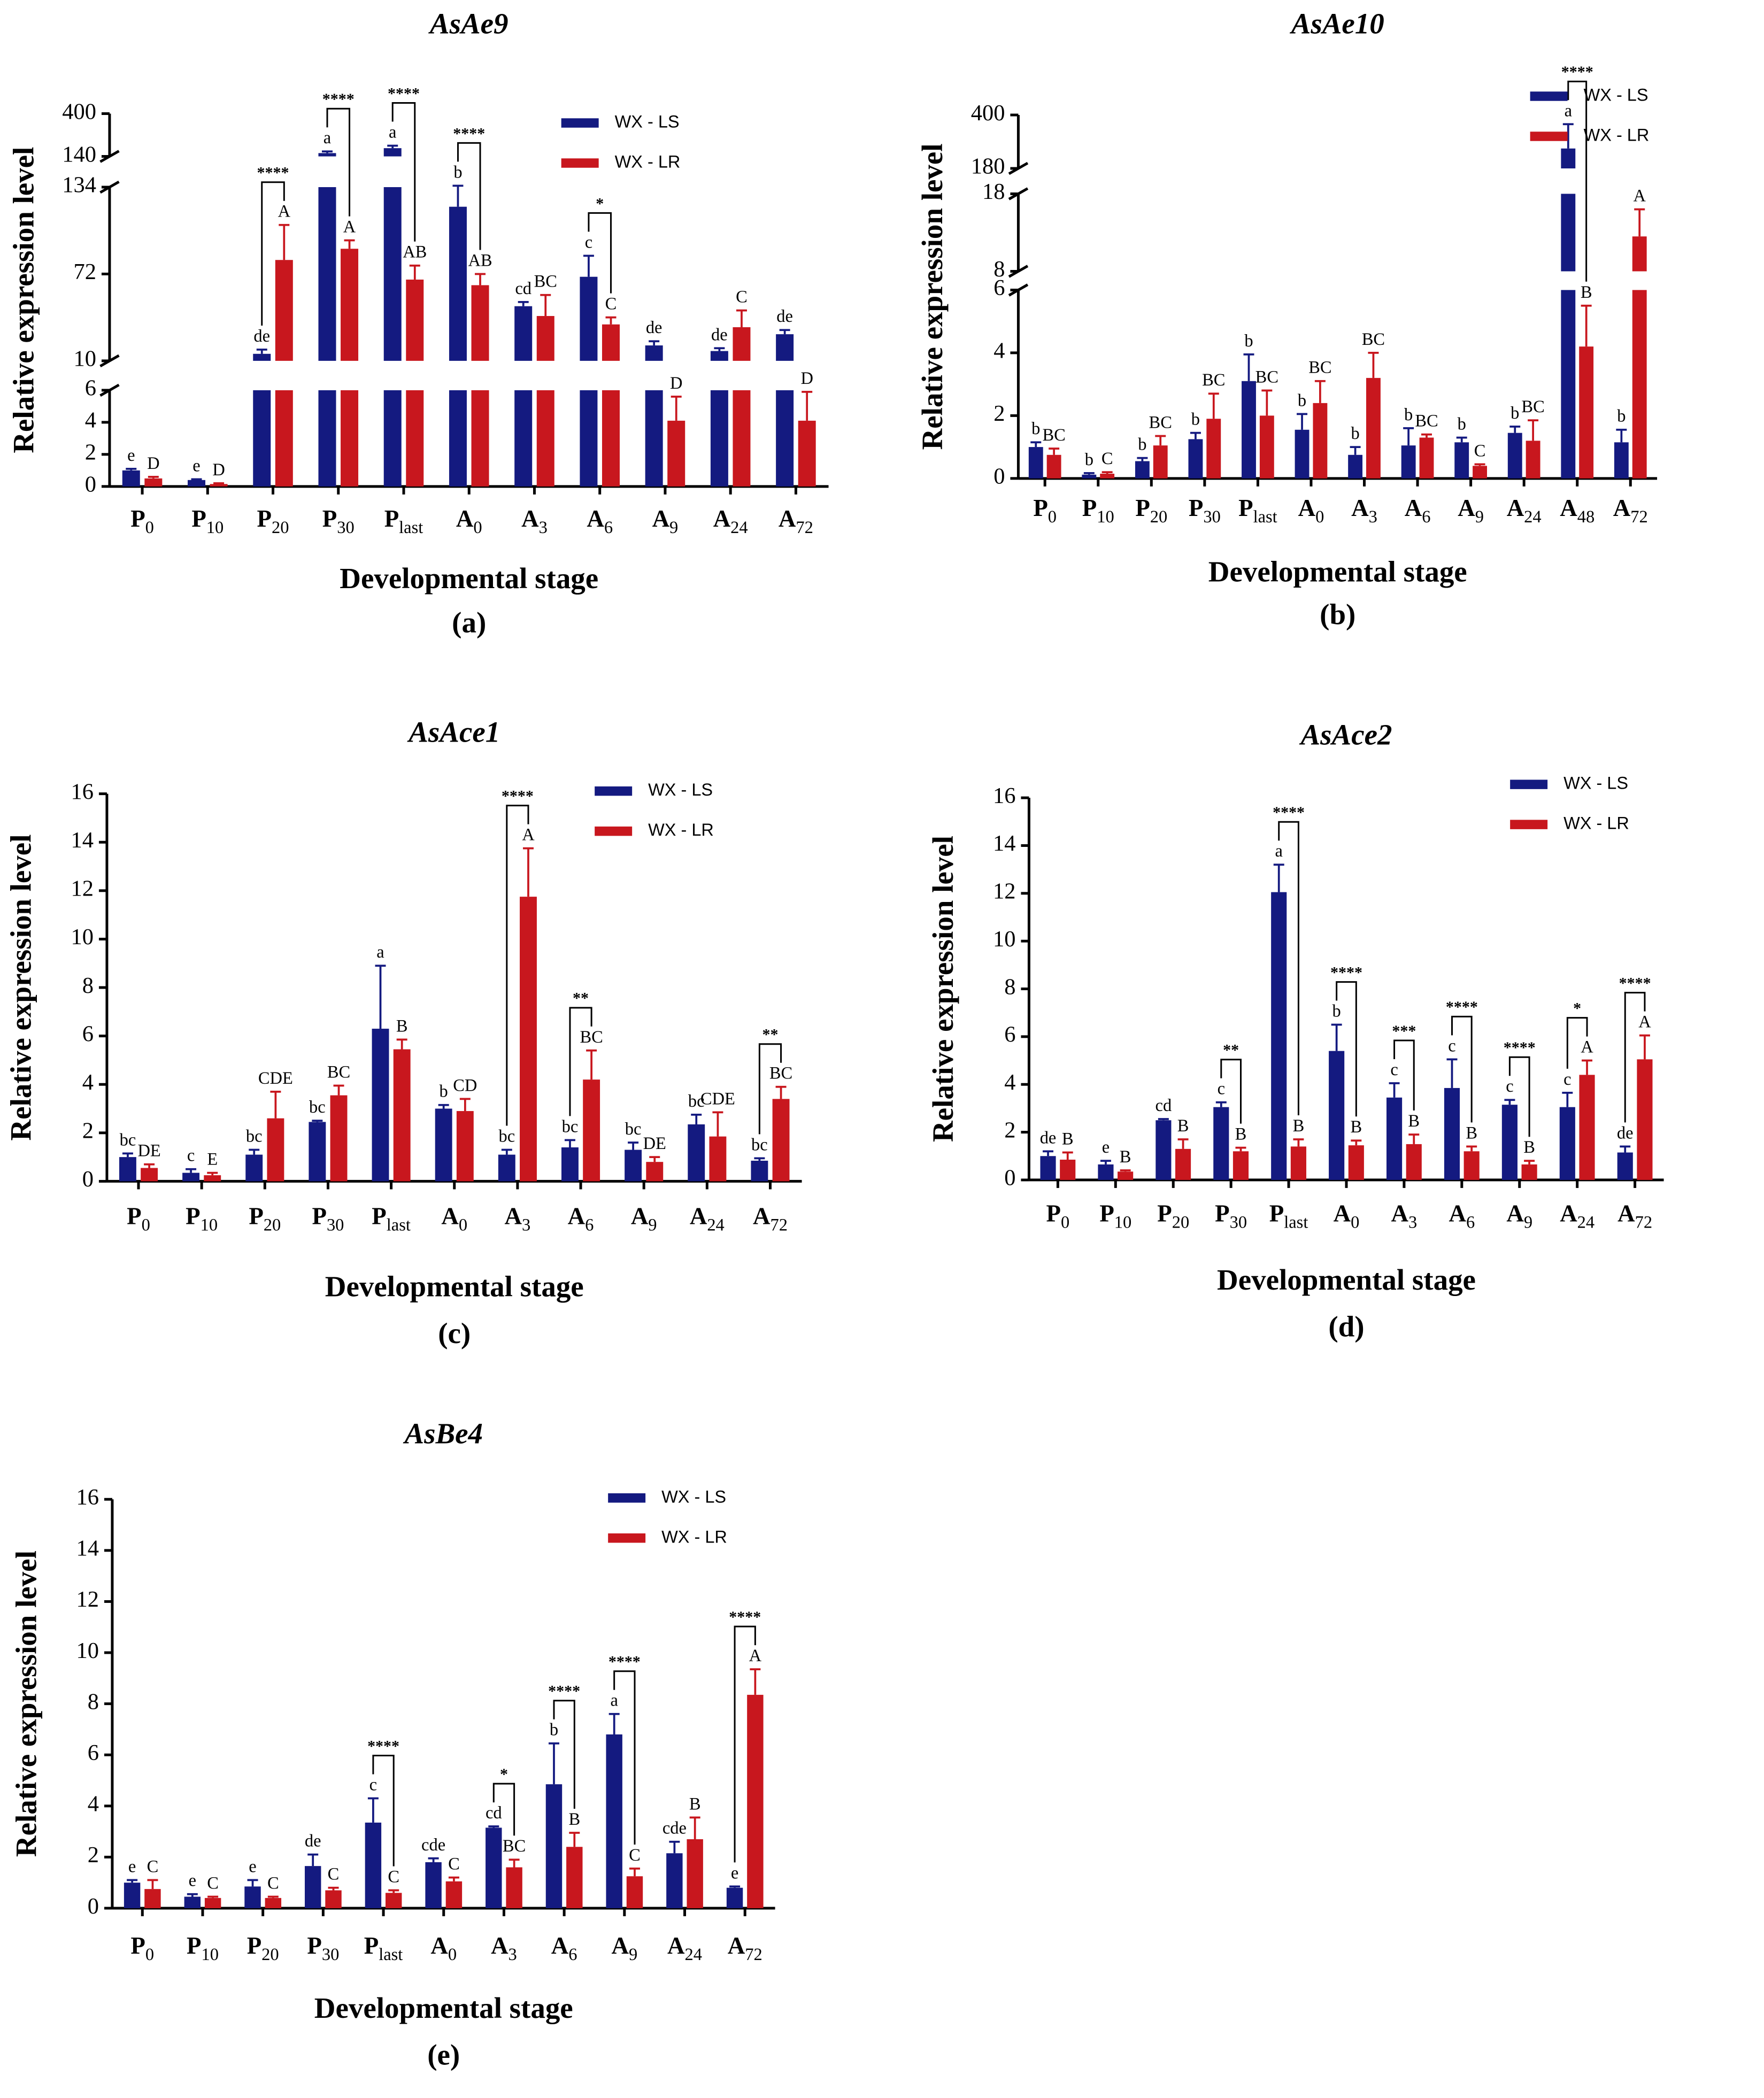 The height and width of the screenshot is (2098, 1764). Describe the element at coordinates (1587, 1047) in the screenshot. I see `significance-letter: A` at that location.